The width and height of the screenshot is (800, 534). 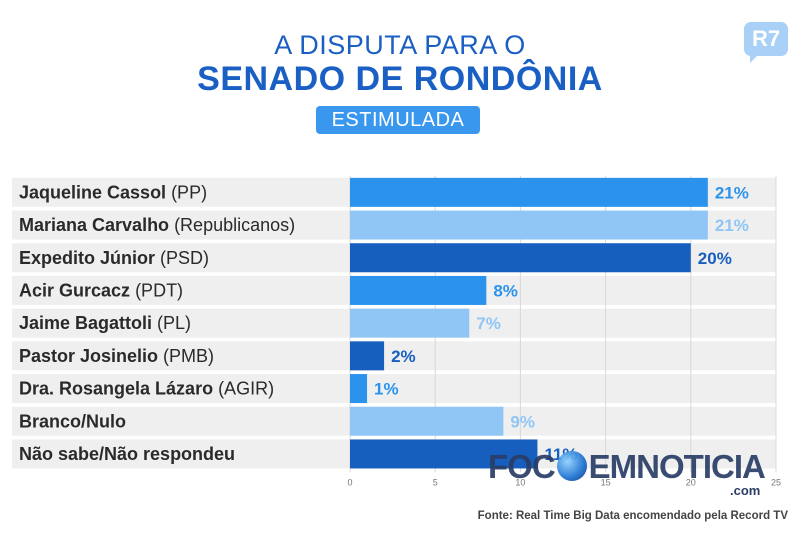 I want to click on x-tick-label: 0, so click(x=349, y=482).